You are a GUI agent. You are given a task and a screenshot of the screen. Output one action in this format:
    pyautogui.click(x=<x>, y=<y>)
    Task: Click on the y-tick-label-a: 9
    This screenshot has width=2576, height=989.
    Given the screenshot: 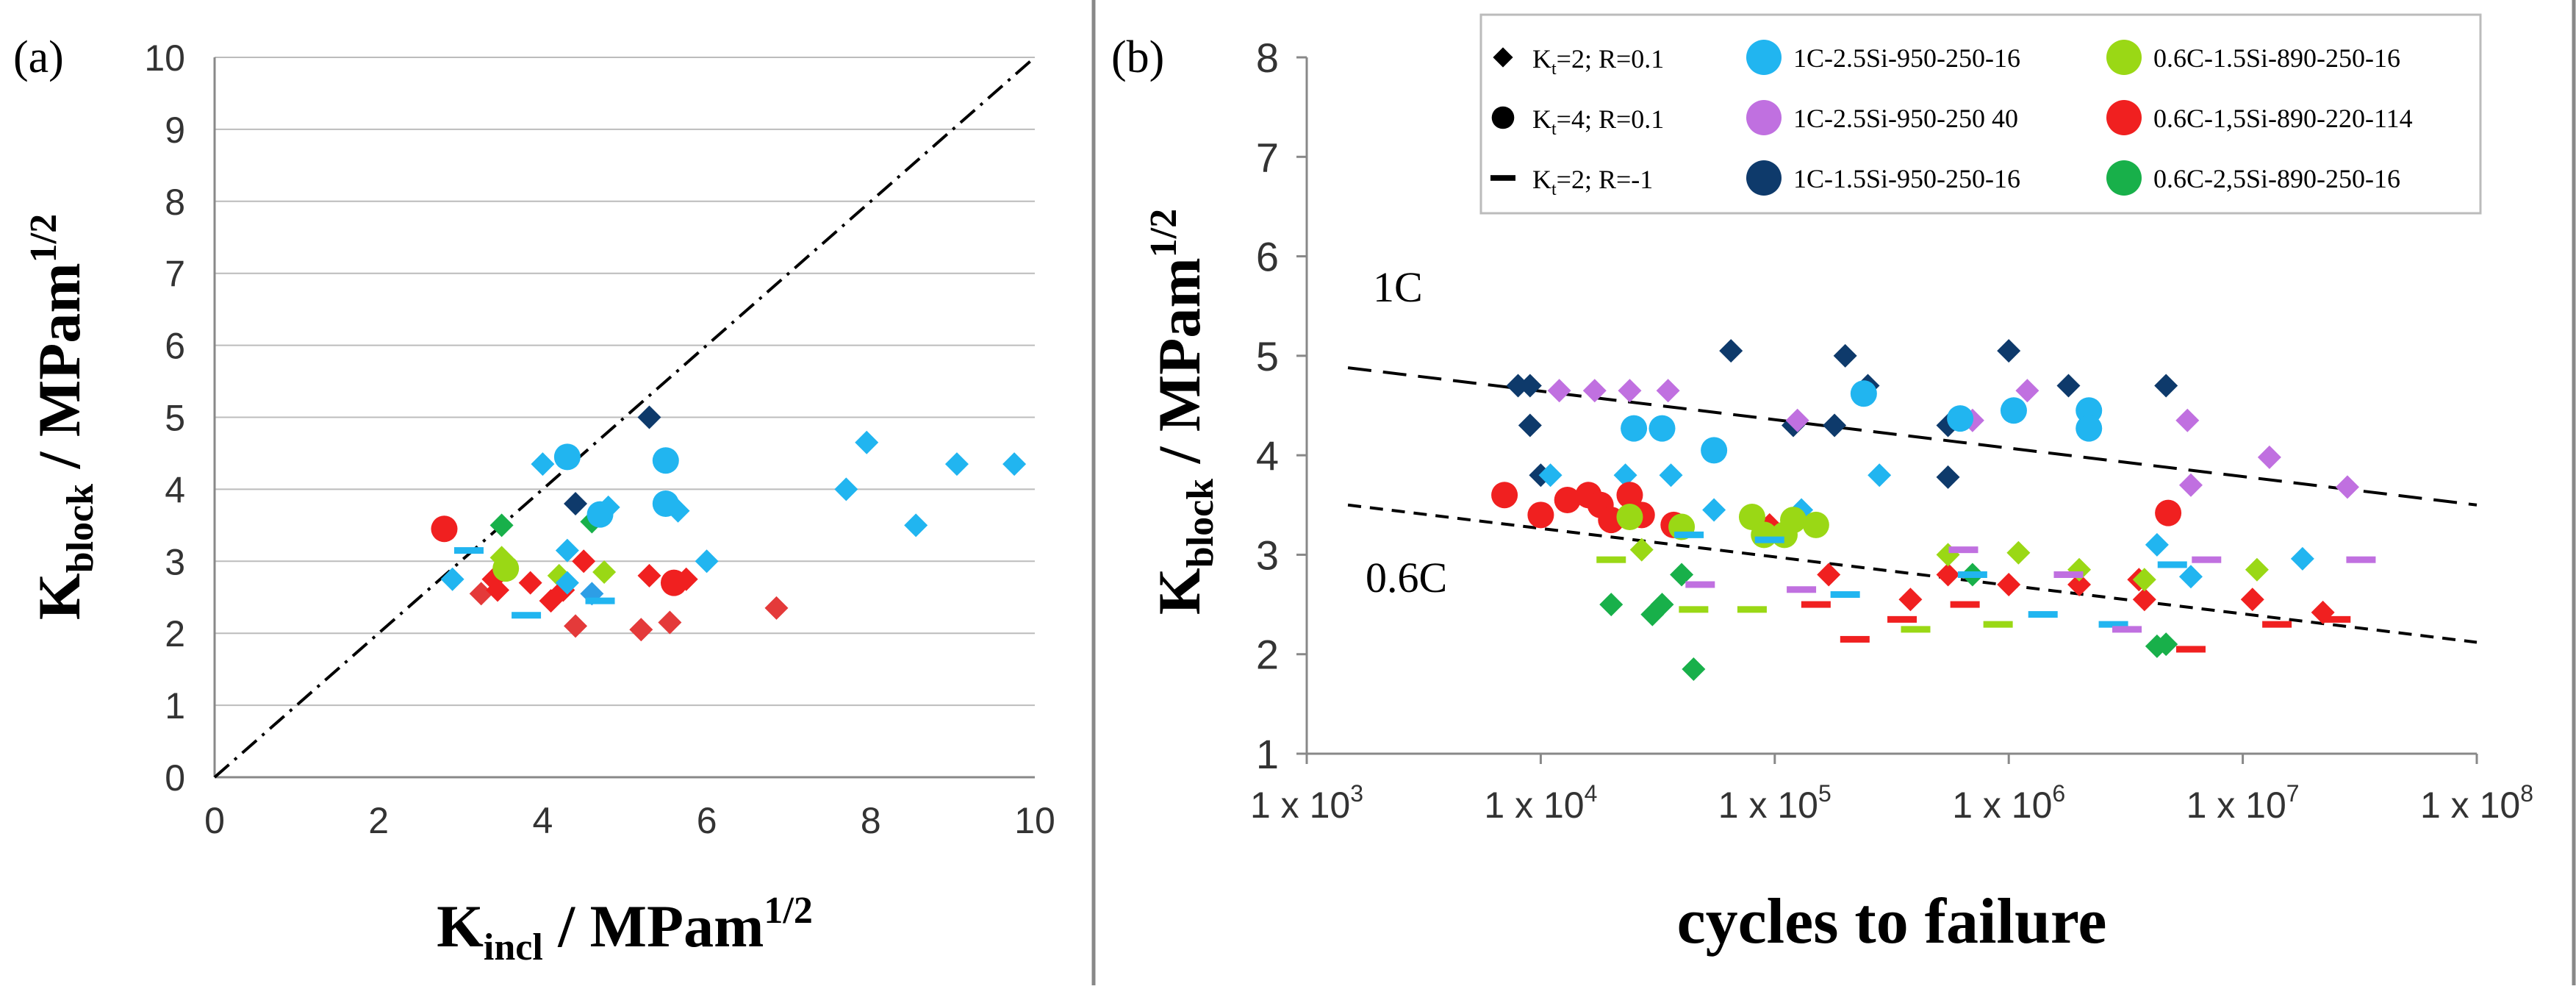 What is the action you would take?
    pyautogui.click(x=175, y=130)
    